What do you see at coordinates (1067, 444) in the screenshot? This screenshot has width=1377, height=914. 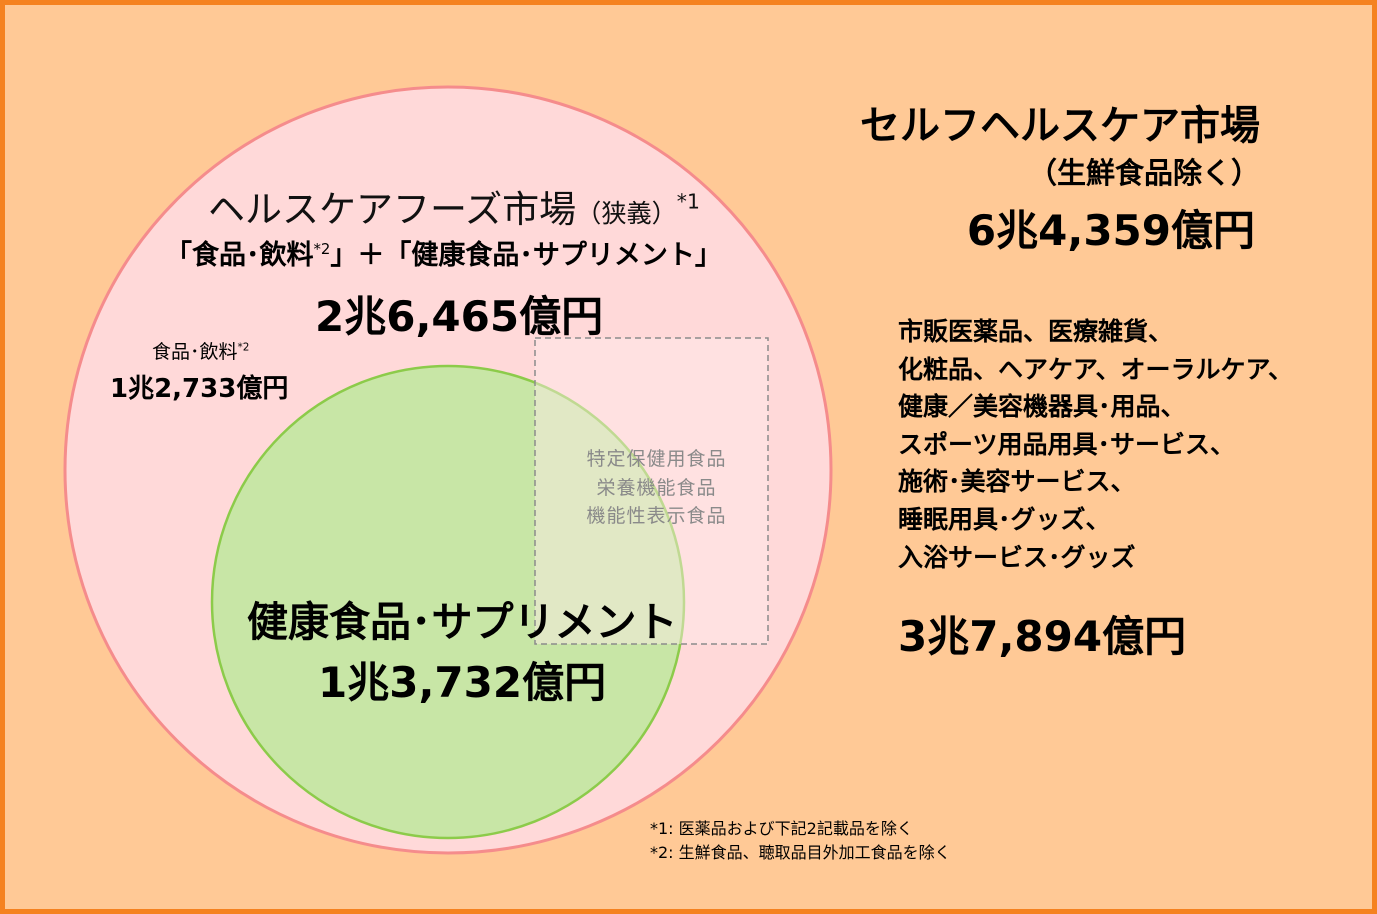 I see `outer-item: スポーツ用品用具･サービス、` at bounding box center [1067, 444].